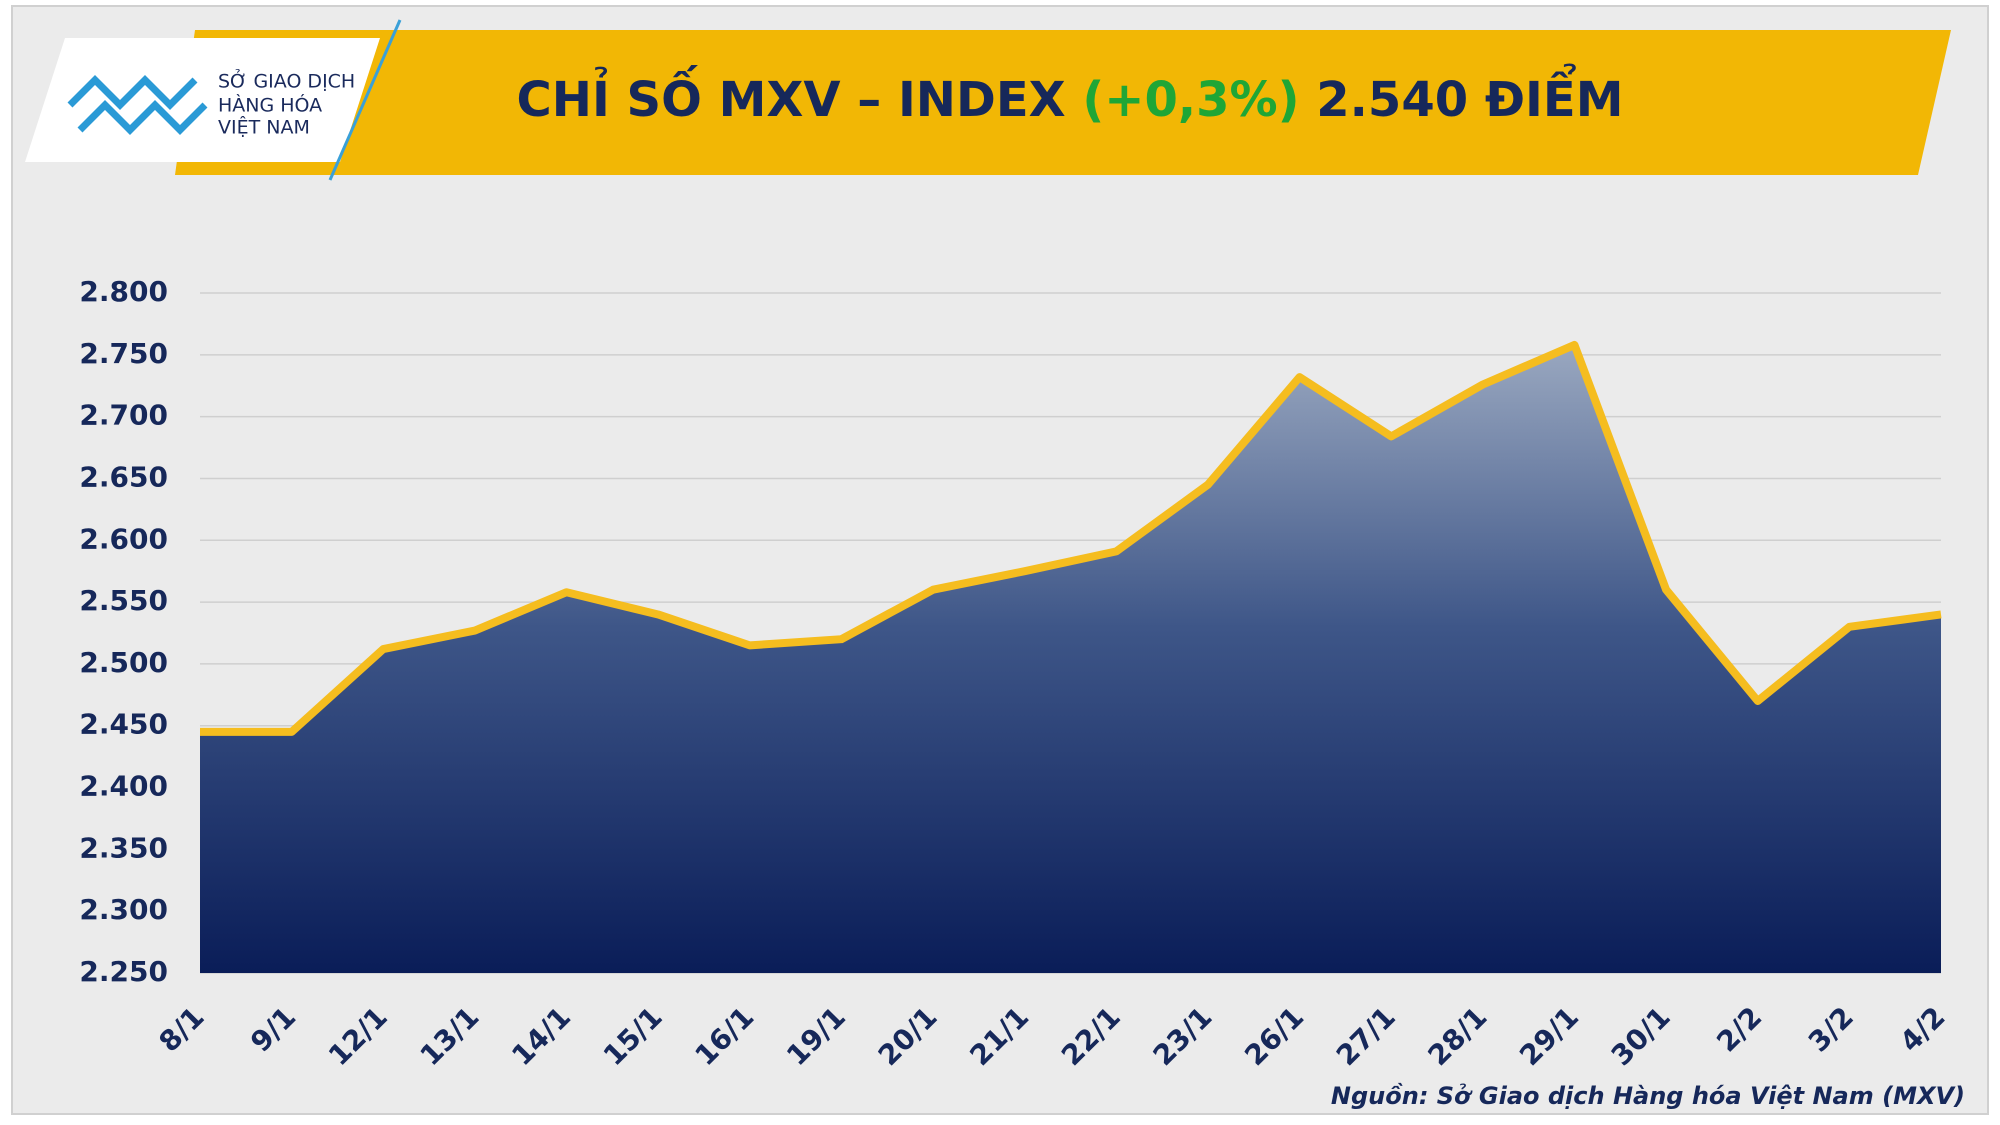 The height and width of the screenshot is (1125, 2000). I want to click on y-tick-label: 2.350, so click(123, 847).